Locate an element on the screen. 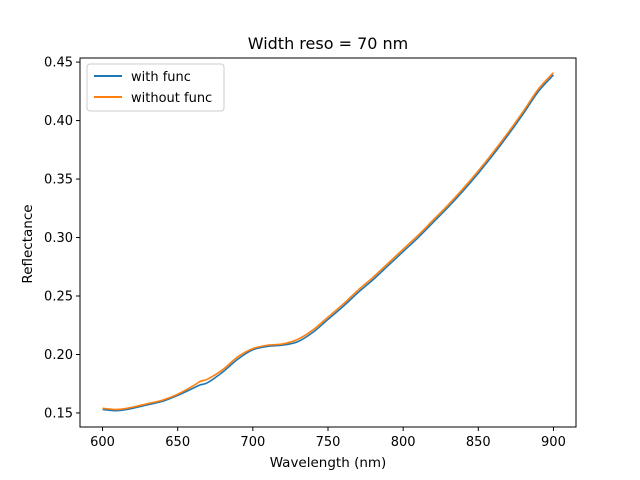 Image resolution: width=640 pixels, height=480 pixels. y-tick-label: 0.20 is located at coordinates (58, 355).